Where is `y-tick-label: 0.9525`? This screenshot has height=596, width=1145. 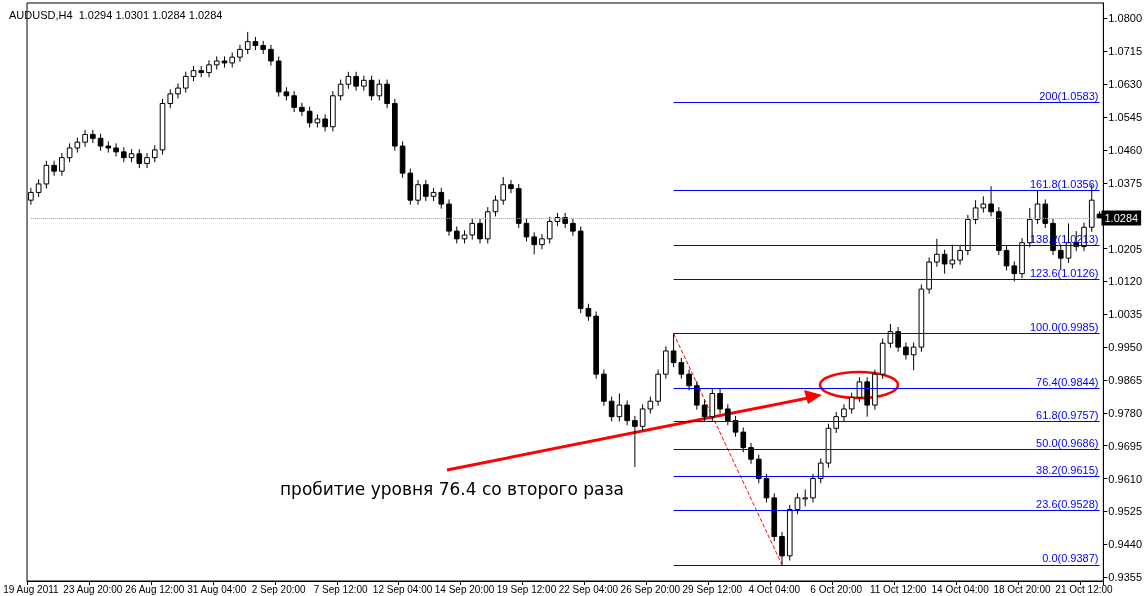 y-tick-label: 0.9525 is located at coordinates (1125, 511).